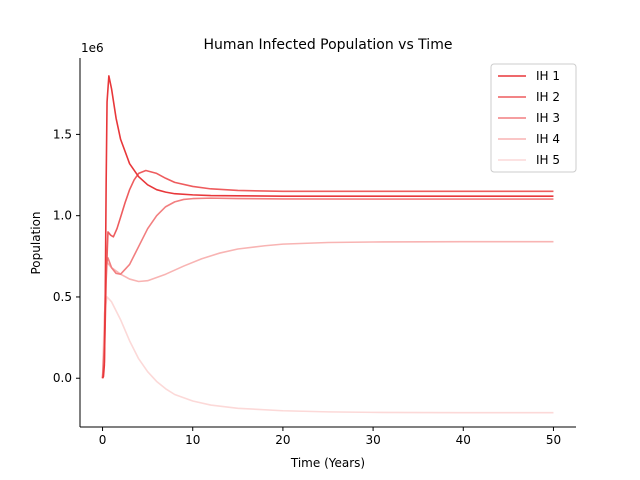 The width and height of the screenshot is (640, 480). What do you see at coordinates (92, 48) in the screenshot?
I see `y-multiplier-label: 1e6` at bounding box center [92, 48].